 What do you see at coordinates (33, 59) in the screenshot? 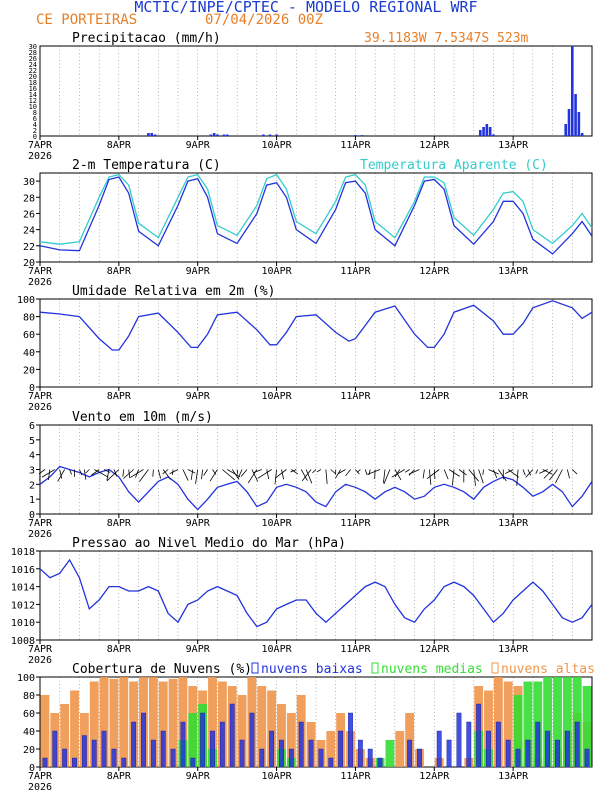
I see `y-tick-label: 26` at bounding box center [33, 59].